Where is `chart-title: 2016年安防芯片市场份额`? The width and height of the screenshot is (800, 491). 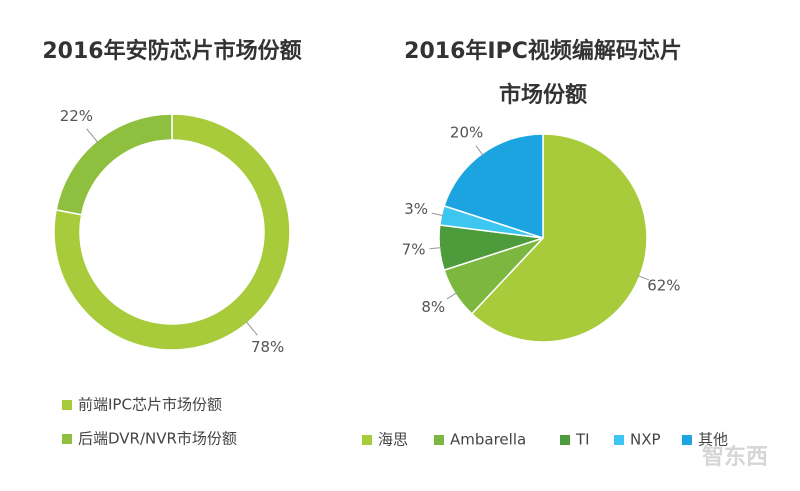
chart-title: 2016年安防芯片市场份额 is located at coordinates (171, 51).